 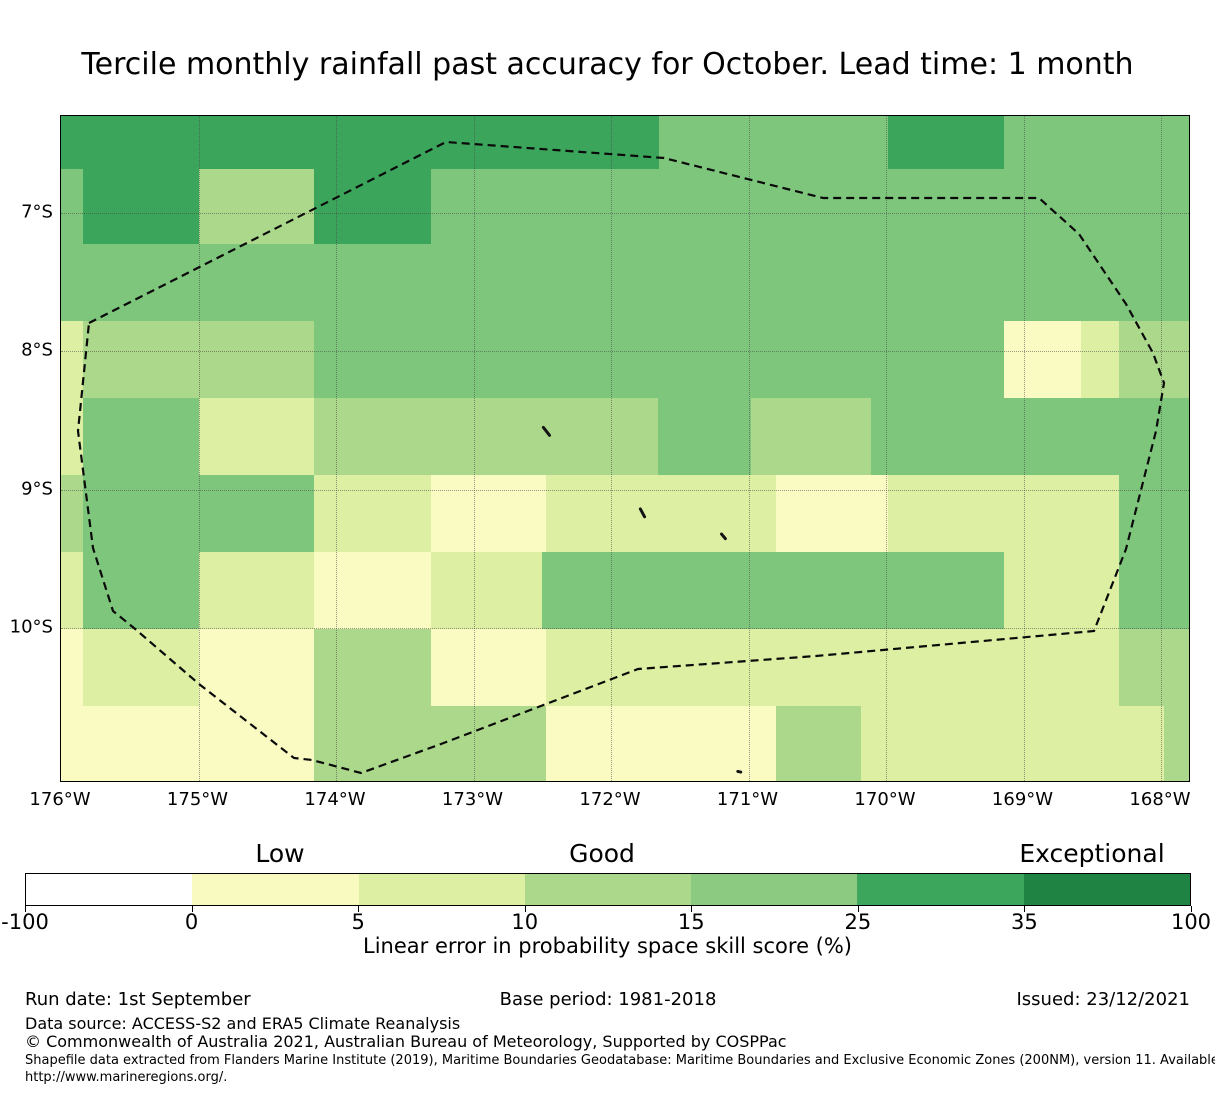 I want to click on colorbar-tick-label: 10, so click(x=525, y=922).